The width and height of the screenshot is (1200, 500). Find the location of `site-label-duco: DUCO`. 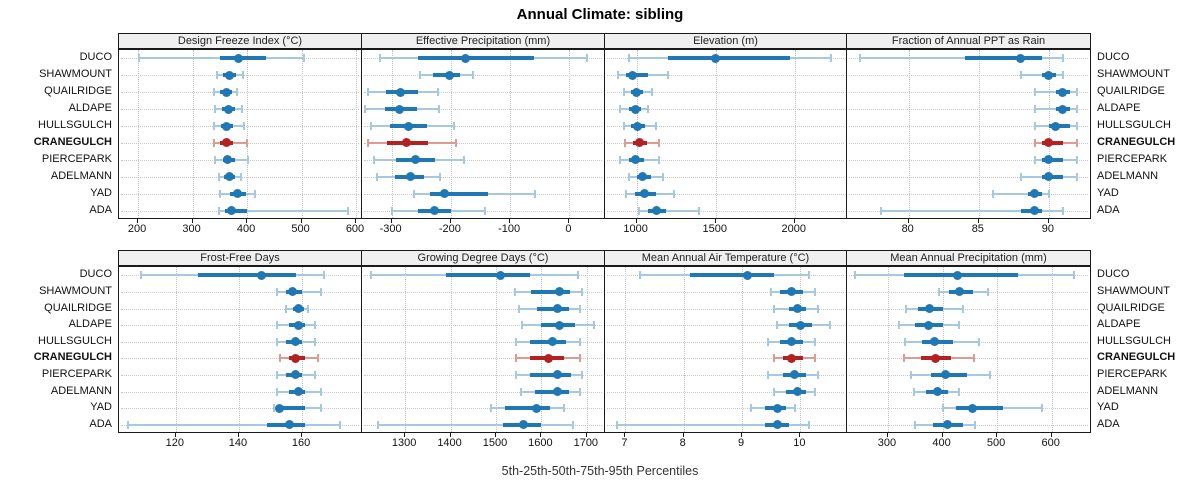

site-label-duco: DUCO is located at coordinates (1113, 57).